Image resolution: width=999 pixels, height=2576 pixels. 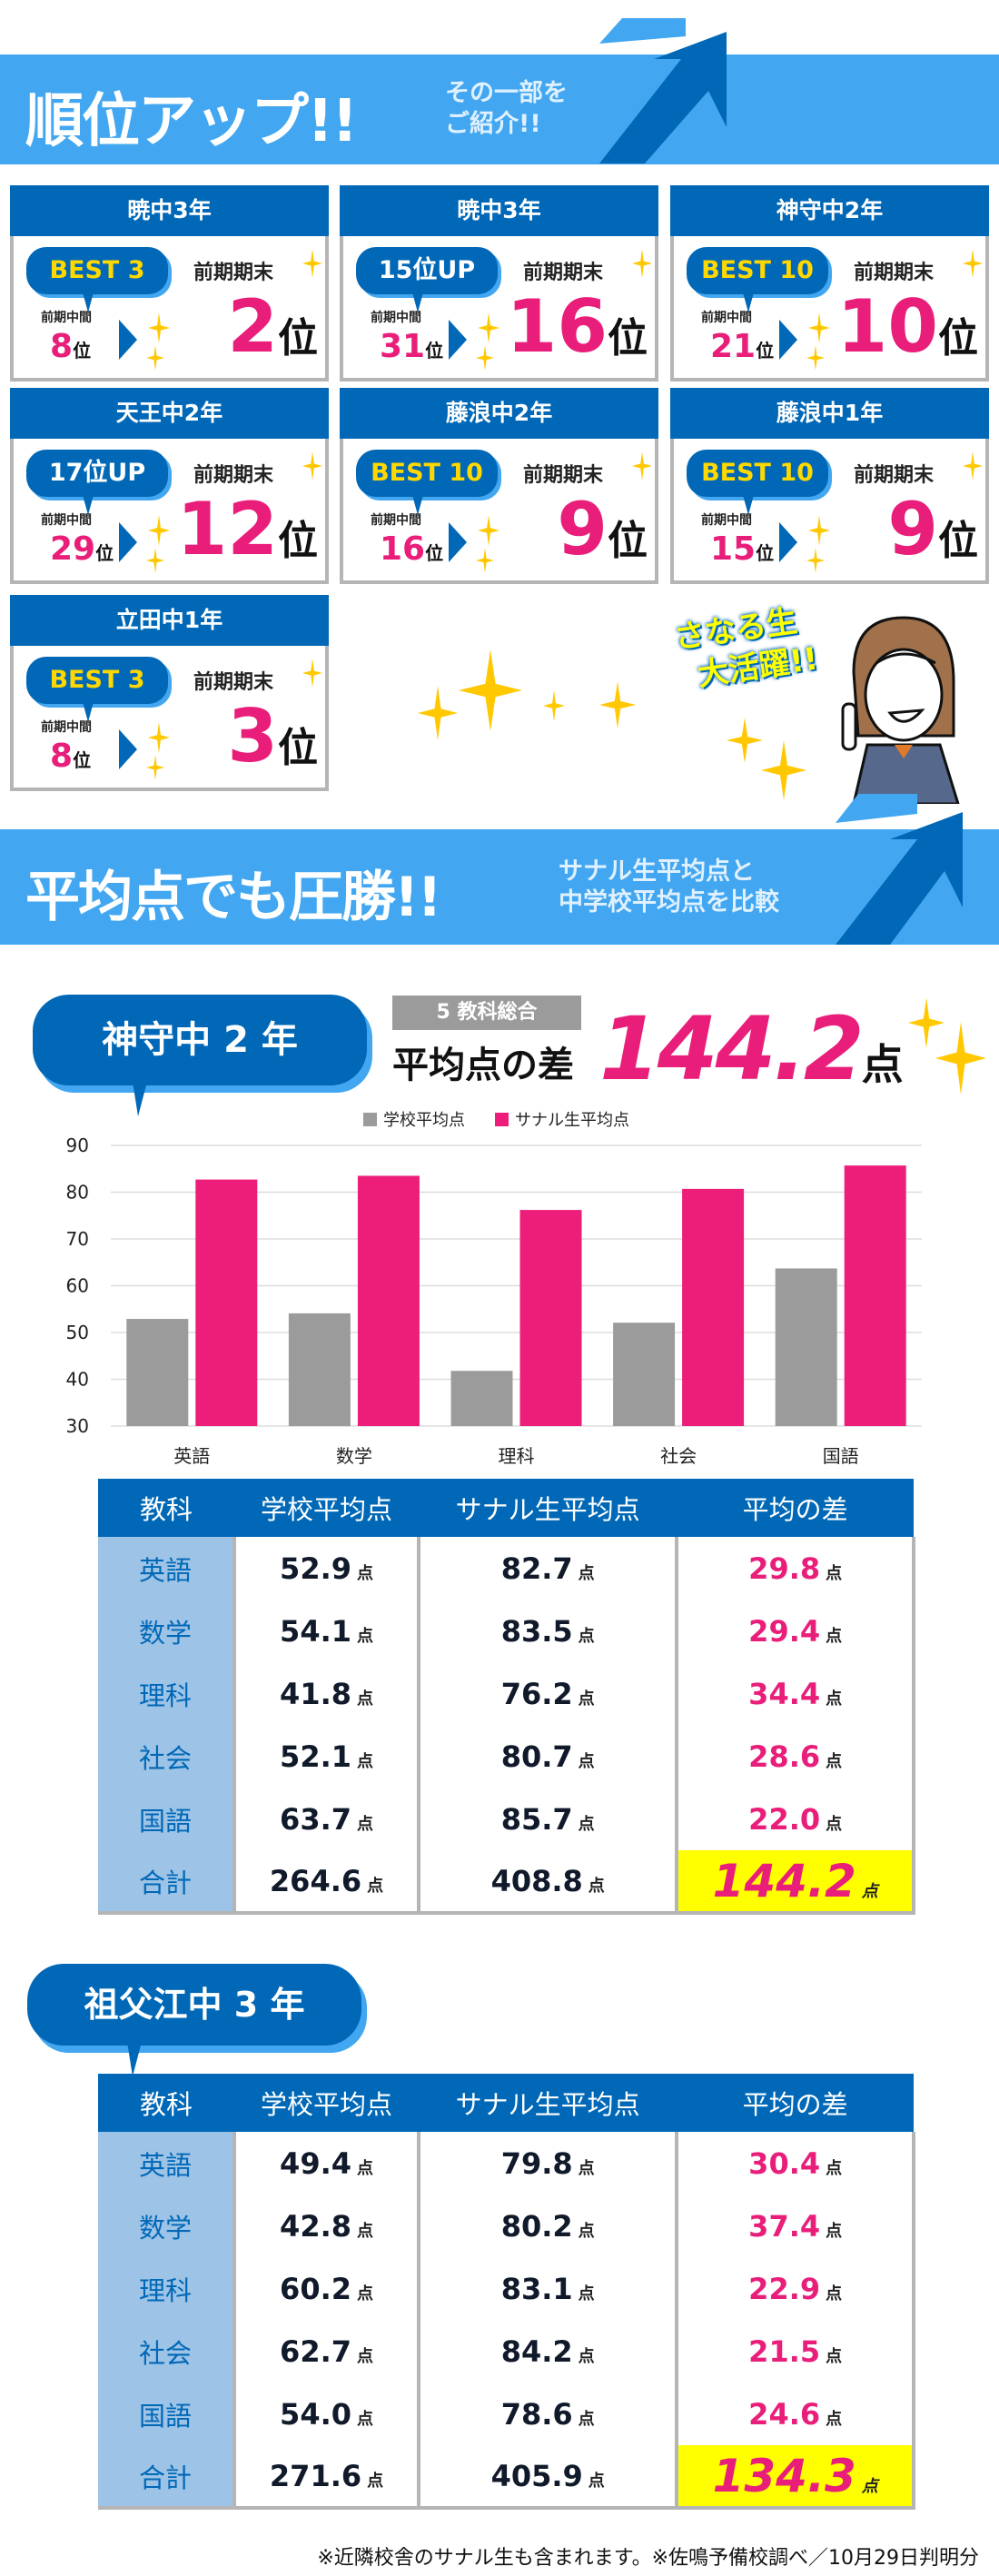 I want to click on mid-rank: 21位, so click(x=742, y=346).